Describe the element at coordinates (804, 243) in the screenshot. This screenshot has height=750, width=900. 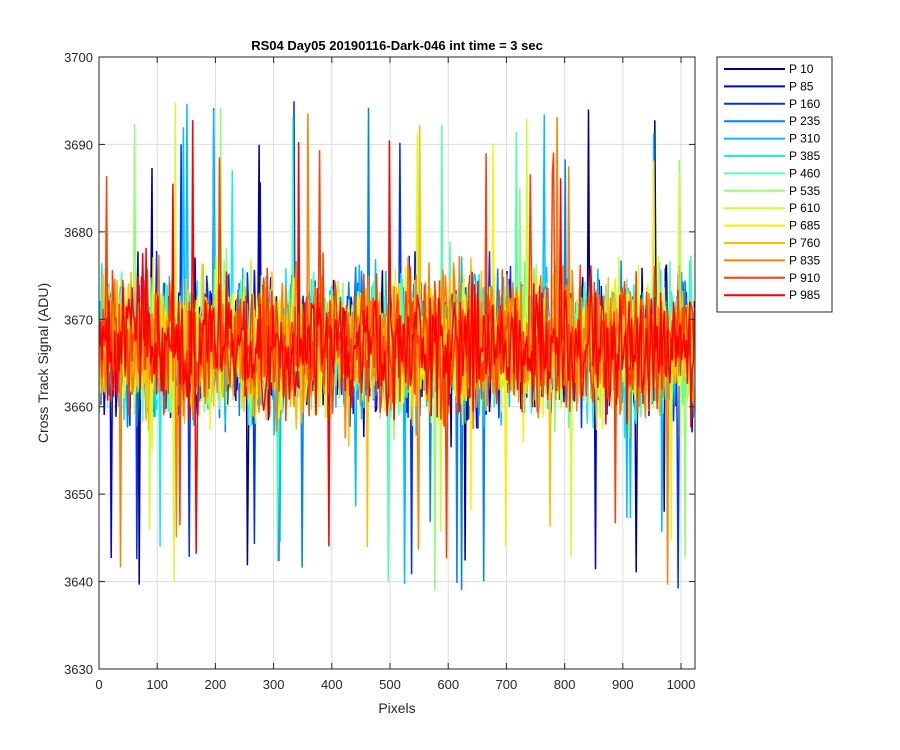
I see `legend-label: P 760` at that location.